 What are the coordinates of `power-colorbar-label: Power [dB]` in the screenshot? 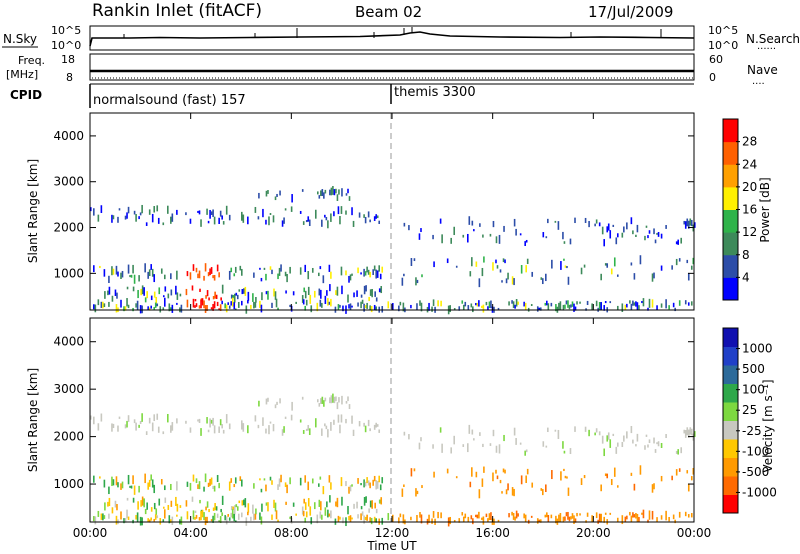 It's located at (765, 209).